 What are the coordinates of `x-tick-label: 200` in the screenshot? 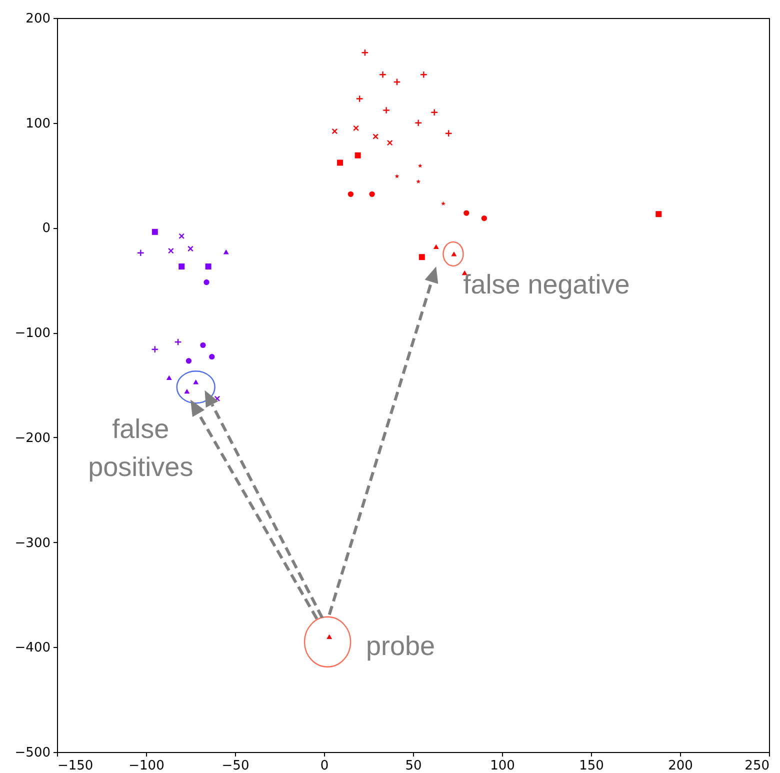 It's located at (680, 765).